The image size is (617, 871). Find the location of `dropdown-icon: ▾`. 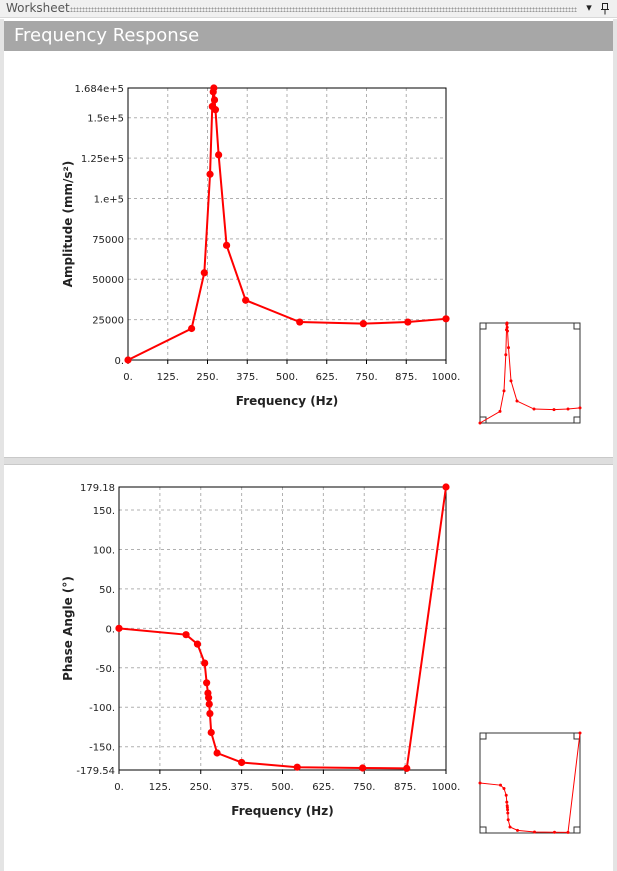

dropdown-icon: ▾ is located at coordinates (589, 7).